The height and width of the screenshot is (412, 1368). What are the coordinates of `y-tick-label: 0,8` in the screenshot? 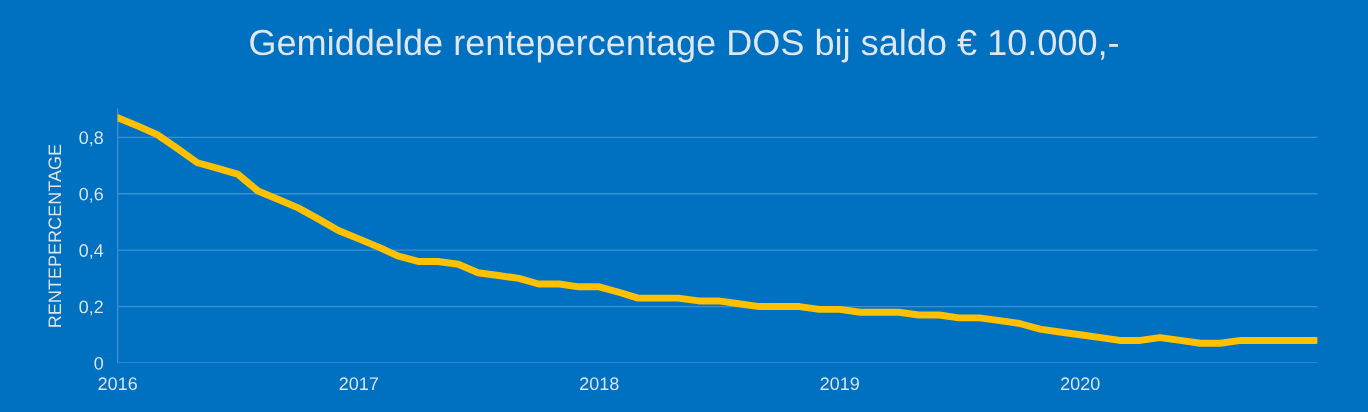 It's located at (91, 139).